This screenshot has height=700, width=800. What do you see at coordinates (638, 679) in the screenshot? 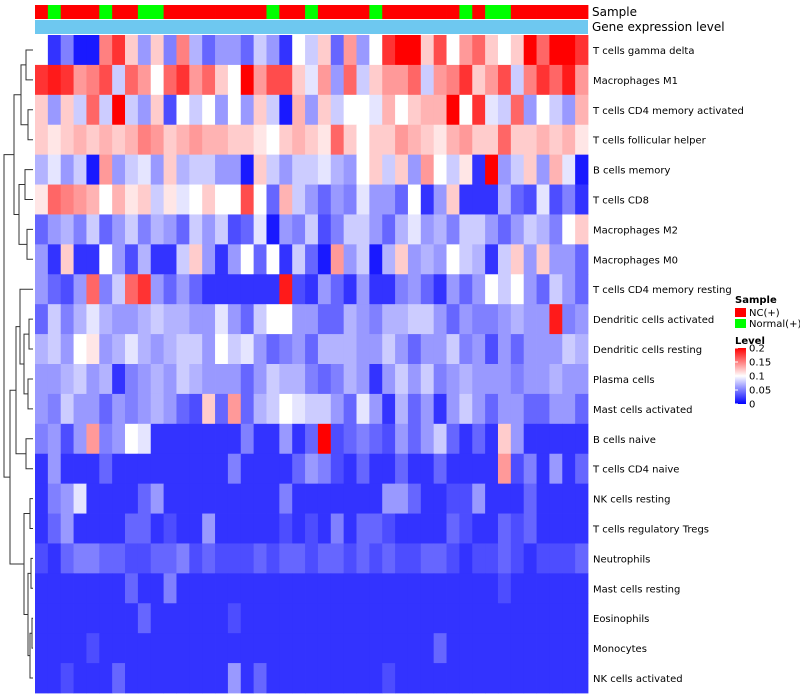
I see `row-label: NK cells activated` at bounding box center [638, 679].